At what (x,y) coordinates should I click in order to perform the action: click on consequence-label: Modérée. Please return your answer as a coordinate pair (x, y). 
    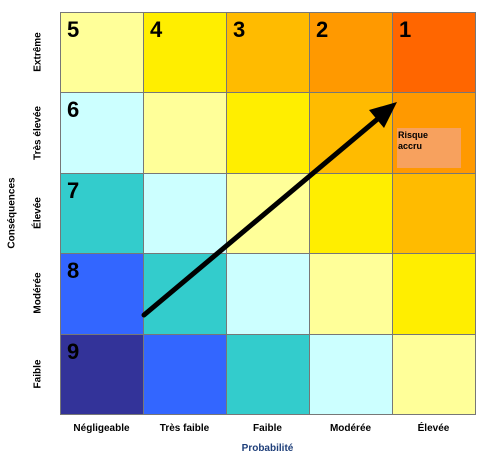
    Looking at the image, I should click on (38, 293).